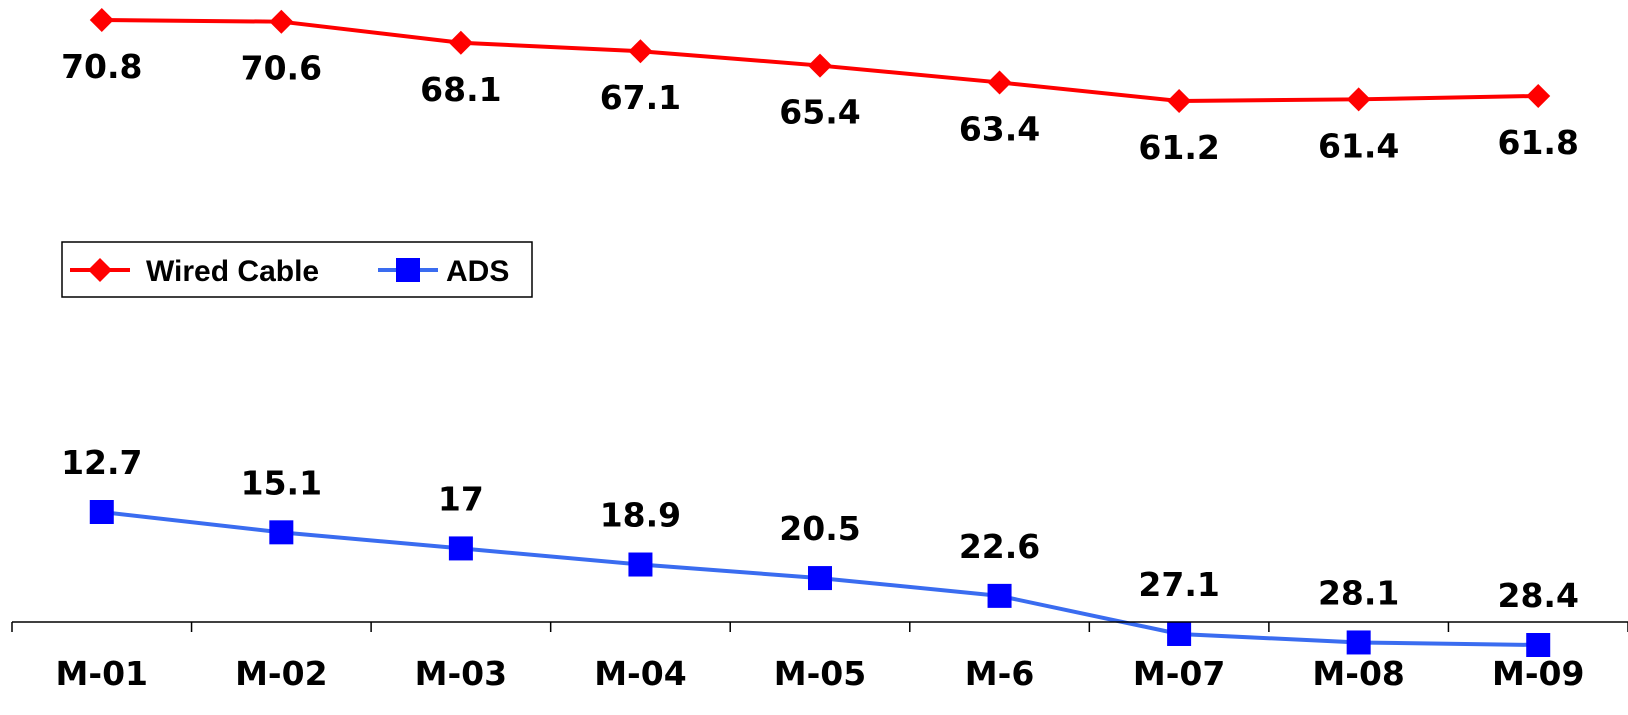 Image resolution: width=1628 pixels, height=715 pixels. I want to click on x-tick-label: M-02, so click(281, 673).